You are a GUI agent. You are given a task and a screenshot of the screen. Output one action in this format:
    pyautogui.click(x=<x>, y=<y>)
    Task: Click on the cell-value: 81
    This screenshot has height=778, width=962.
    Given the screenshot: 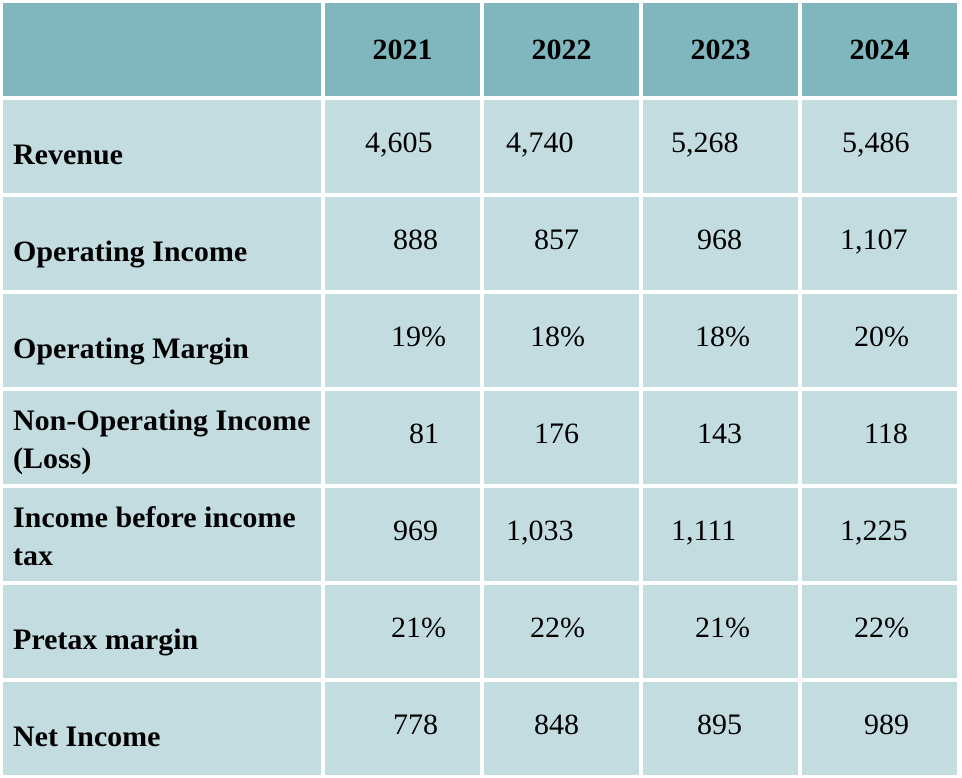 What is the action you would take?
    pyautogui.click(x=424, y=433)
    